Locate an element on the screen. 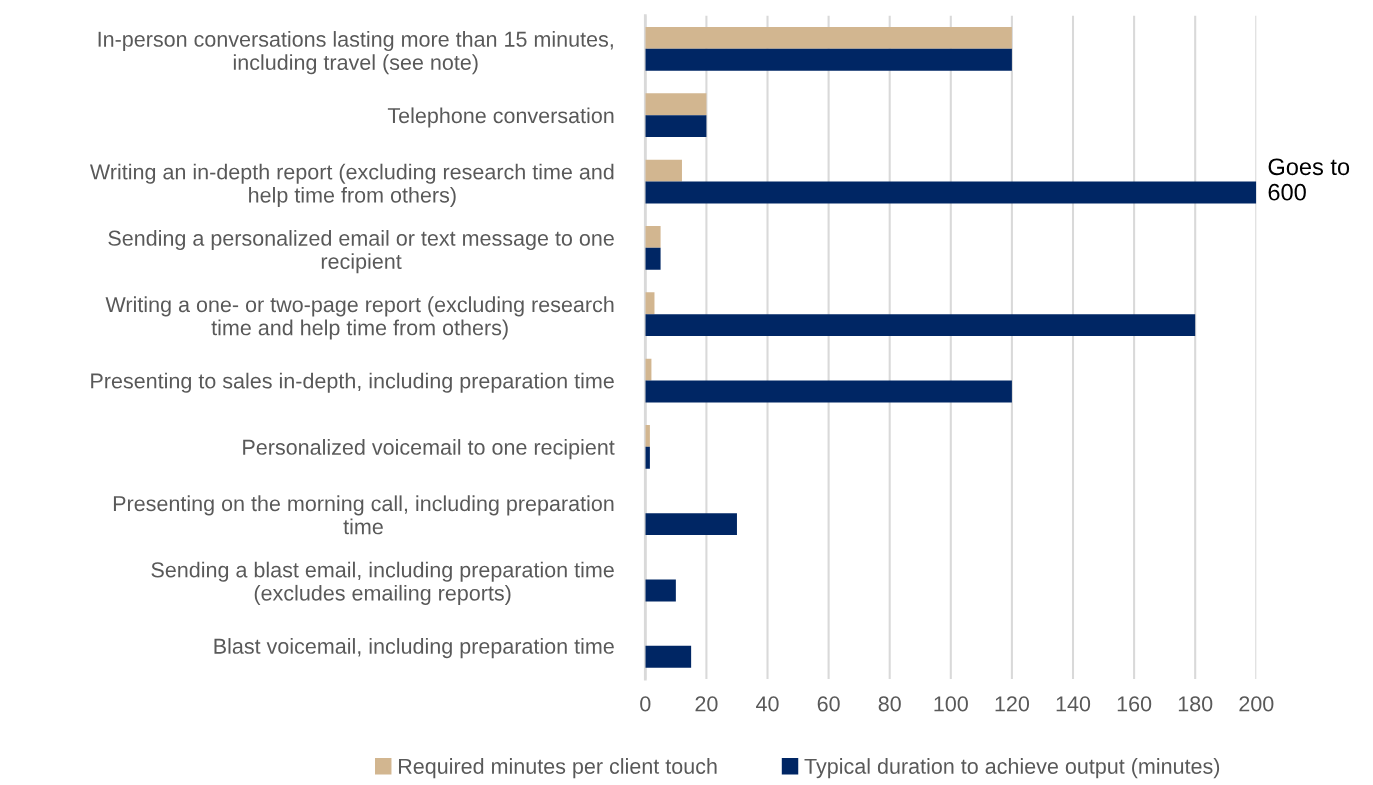 The height and width of the screenshot is (785, 1373). x-tick-label: 140 is located at coordinates (1073, 704).